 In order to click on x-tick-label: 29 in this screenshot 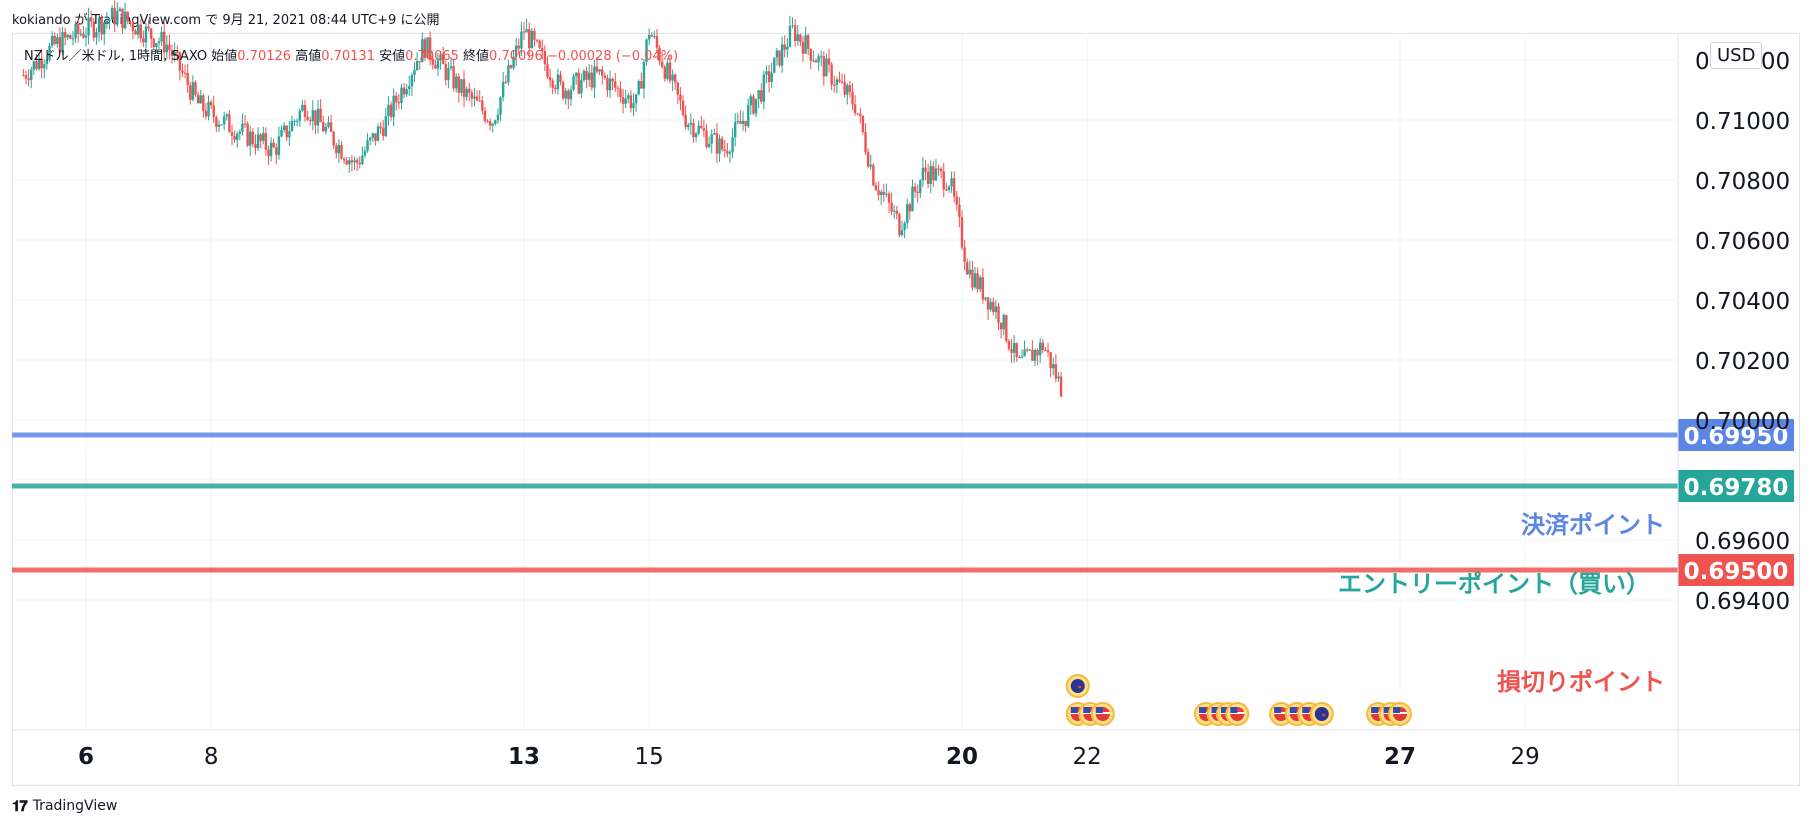, I will do `click(1525, 757)`.